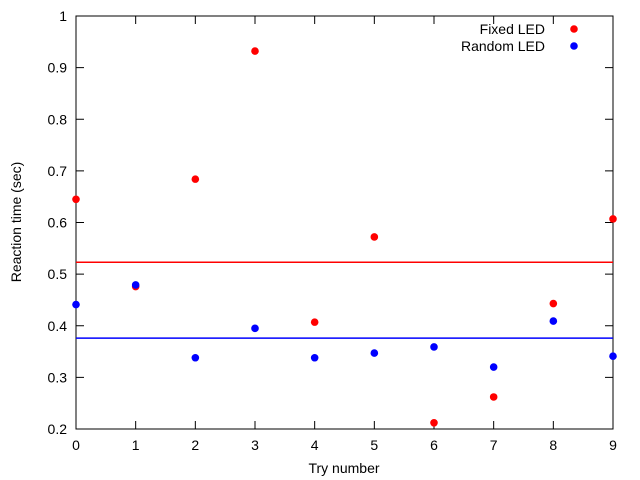 This screenshot has height=480, width=640. I want to click on x-axis-label: Try number, so click(343, 468).